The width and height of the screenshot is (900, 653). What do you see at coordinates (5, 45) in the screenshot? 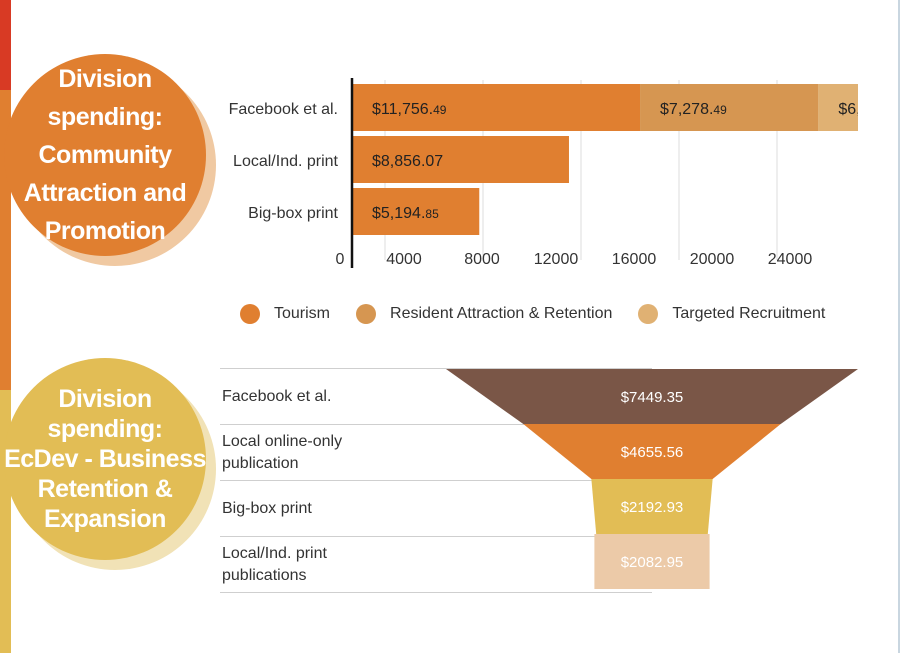
I see `side-bar-red-segment` at bounding box center [5, 45].